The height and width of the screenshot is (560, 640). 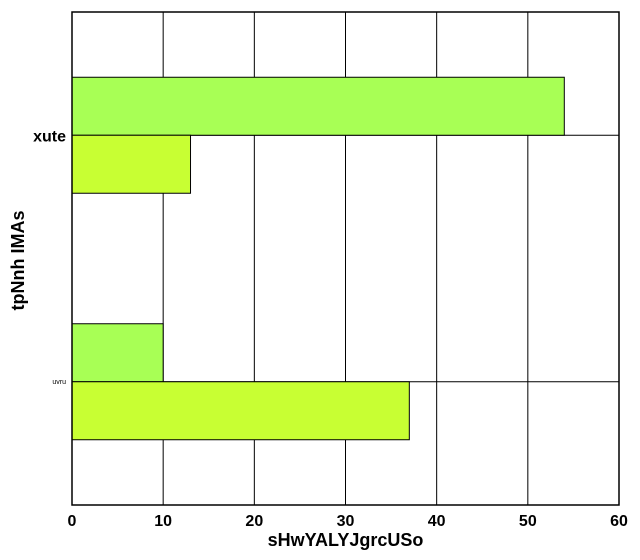 What do you see at coordinates (131, 164) in the screenshot?
I see `bar-series2-xute` at bounding box center [131, 164].